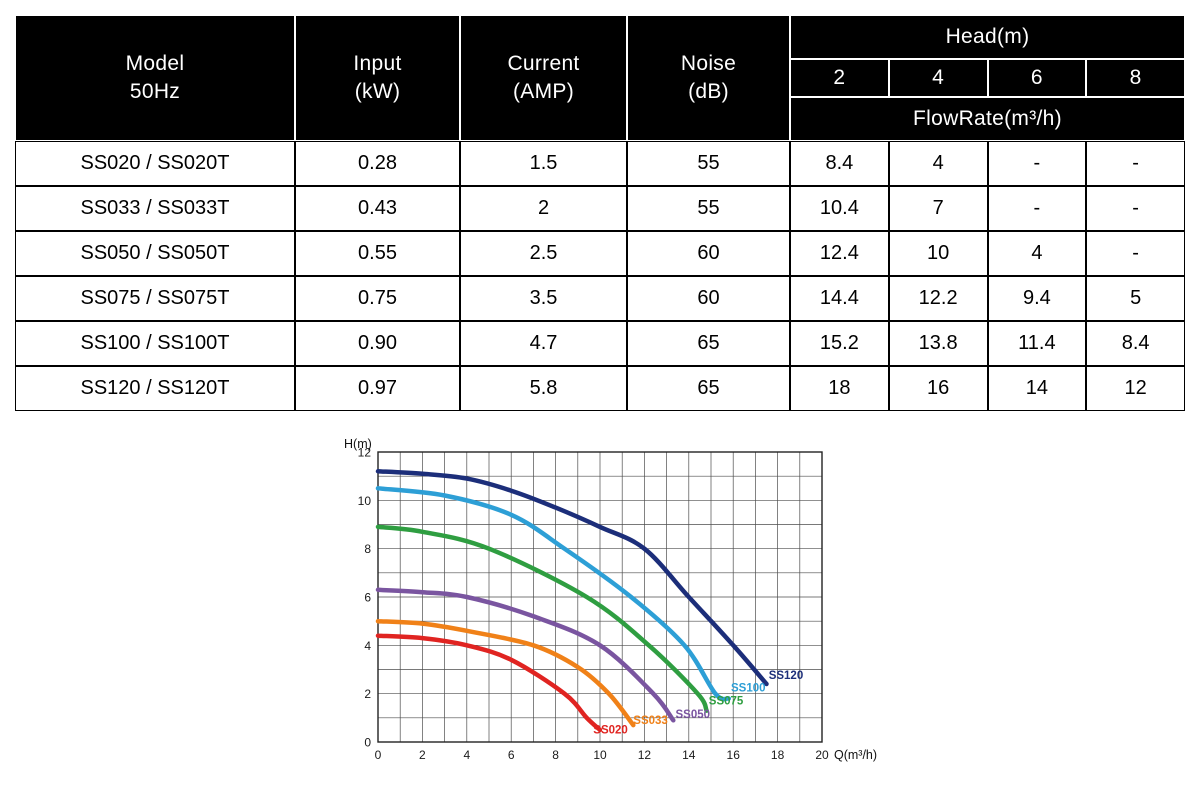 This screenshot has height=800, width=1200. I want to click on y-axis-label: H(m), so click(358, 444).